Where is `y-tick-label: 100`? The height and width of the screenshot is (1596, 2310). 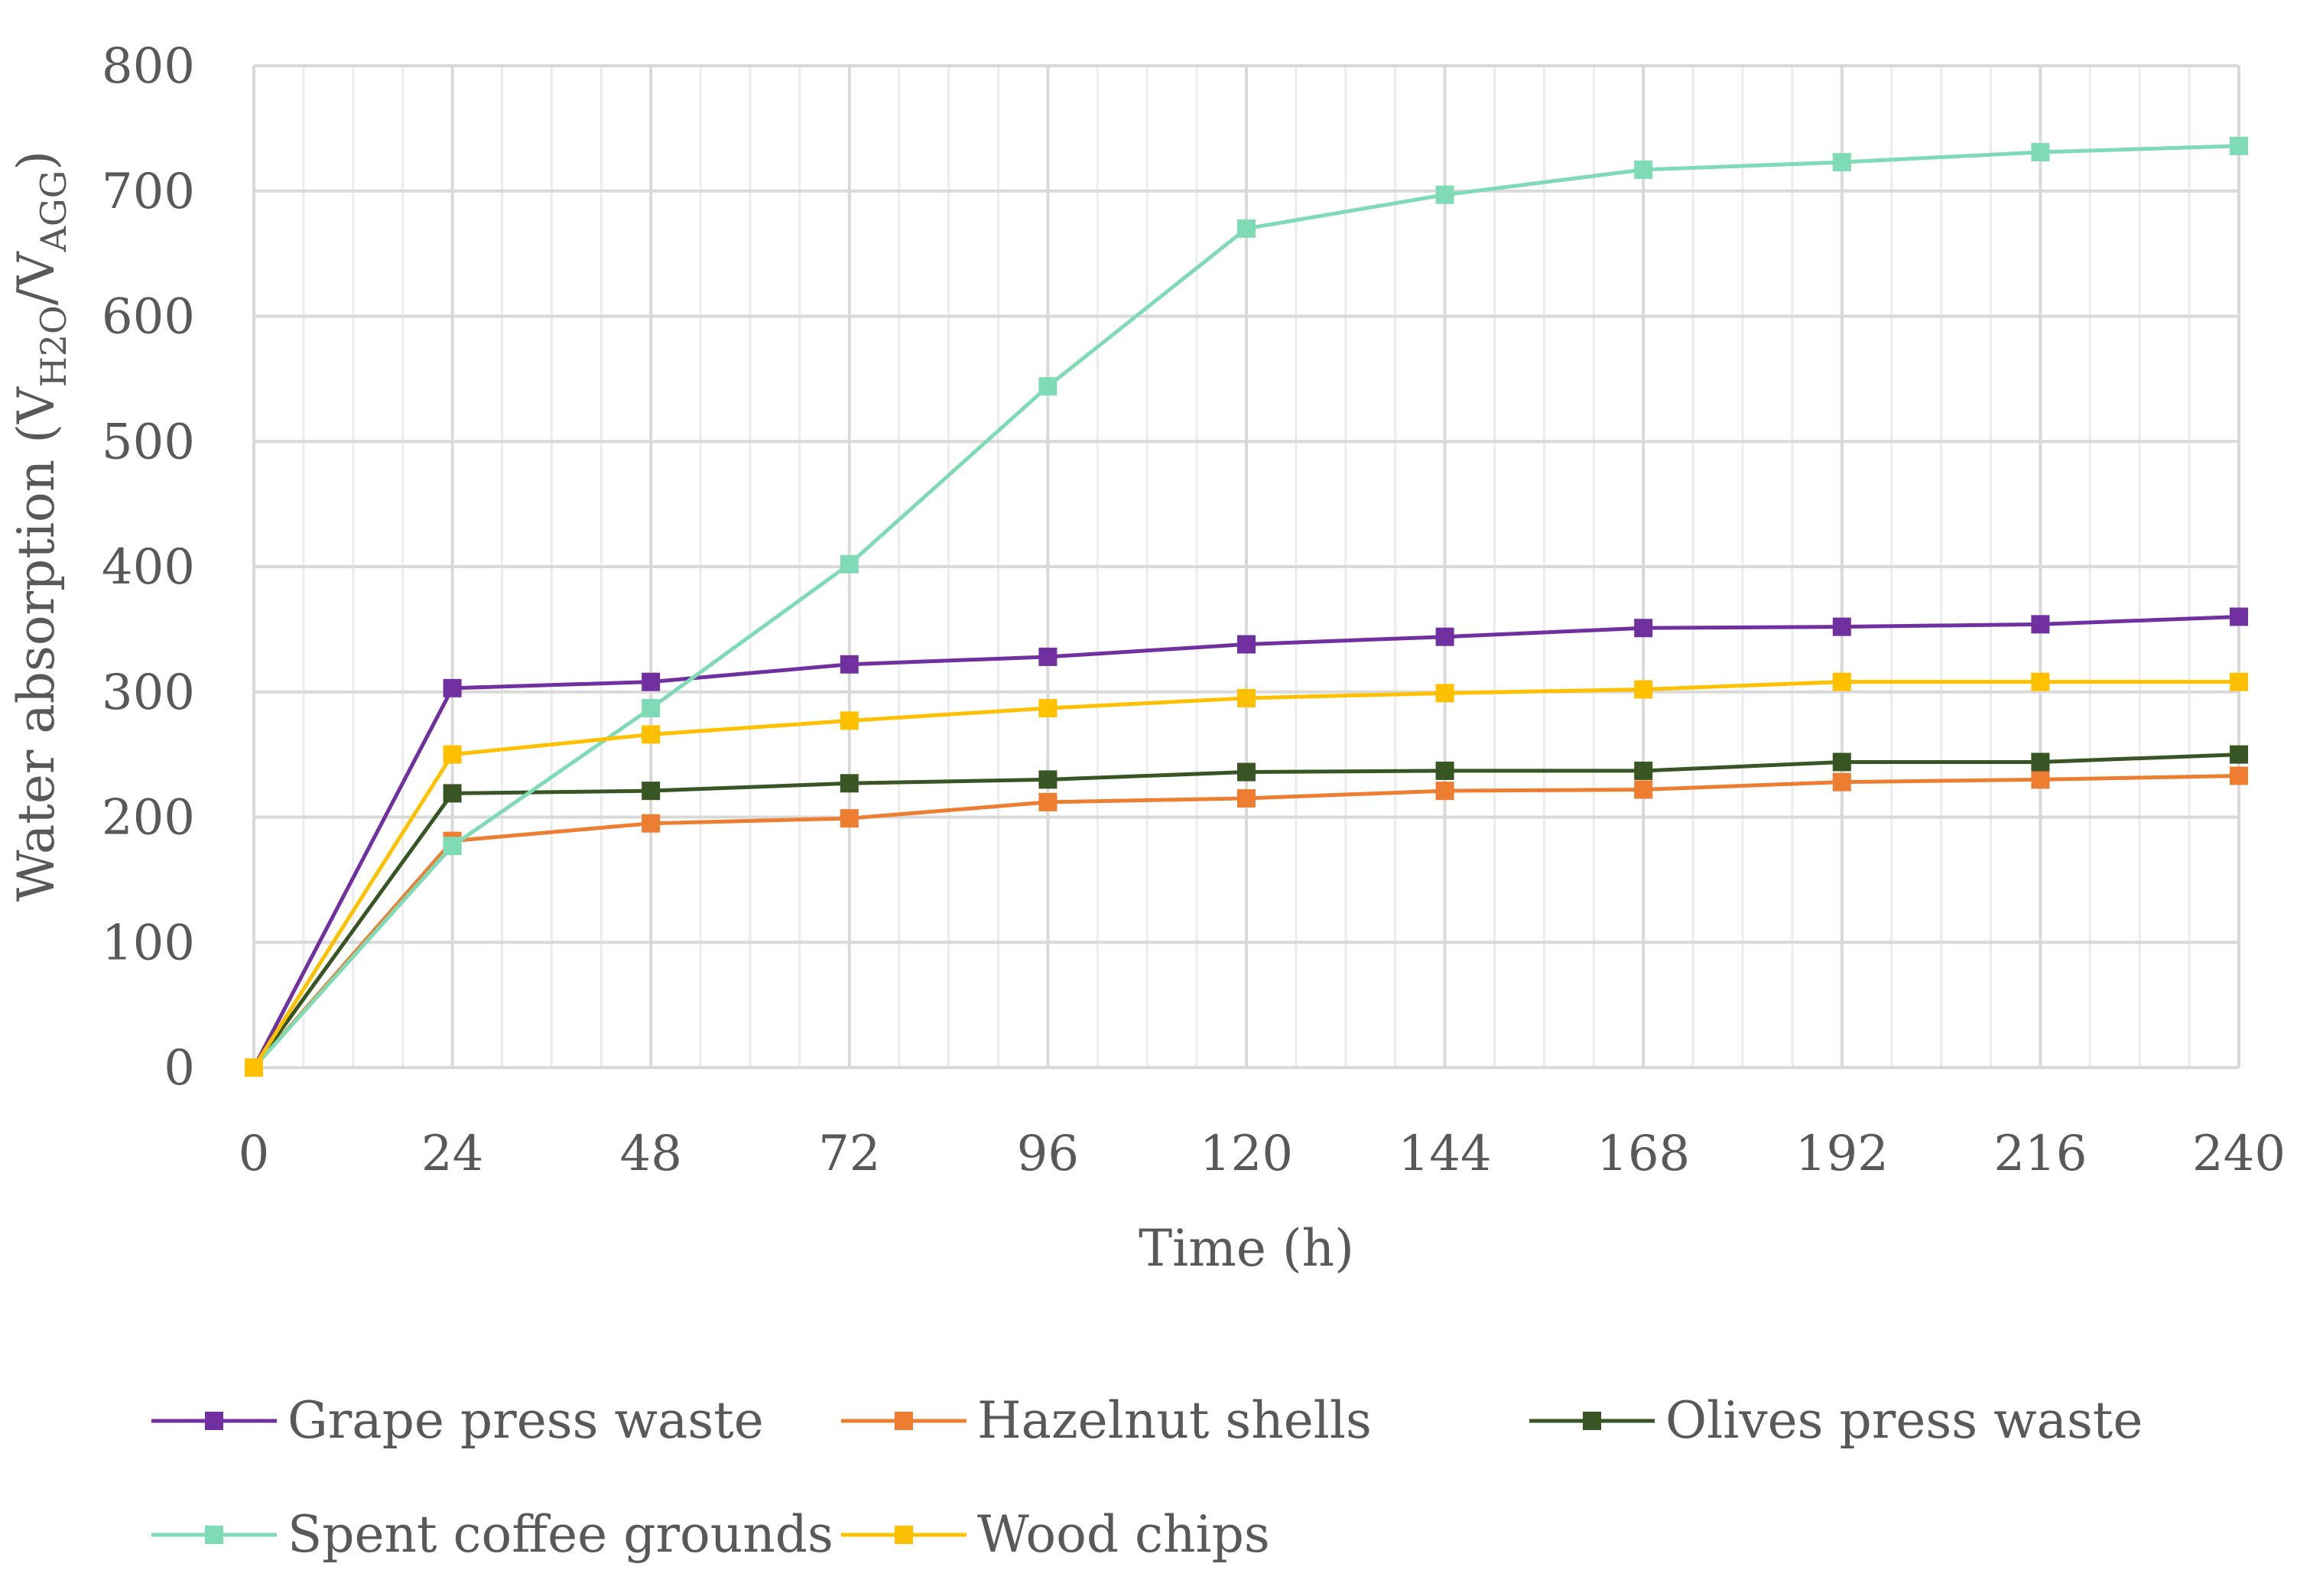 y-tick-label: 100 is located at coordinates (148, 943).